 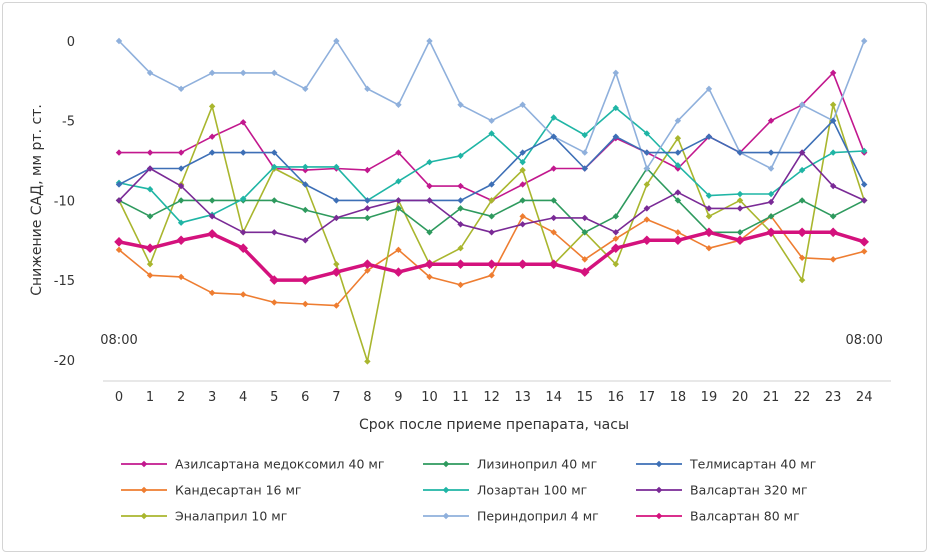 What do you see at coordinates (181, 397) in the screenshot?
I see `x-tick-label: 2` at bounding box center [181, 397].